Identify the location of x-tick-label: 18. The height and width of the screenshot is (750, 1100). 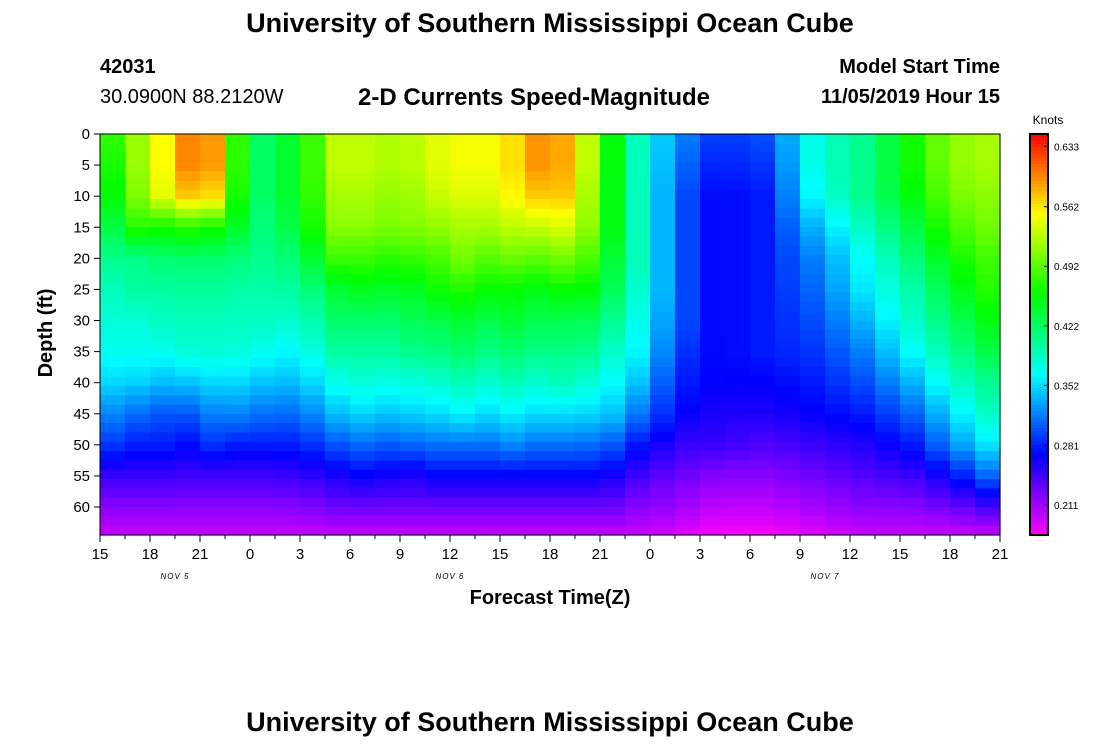
(150, 554).